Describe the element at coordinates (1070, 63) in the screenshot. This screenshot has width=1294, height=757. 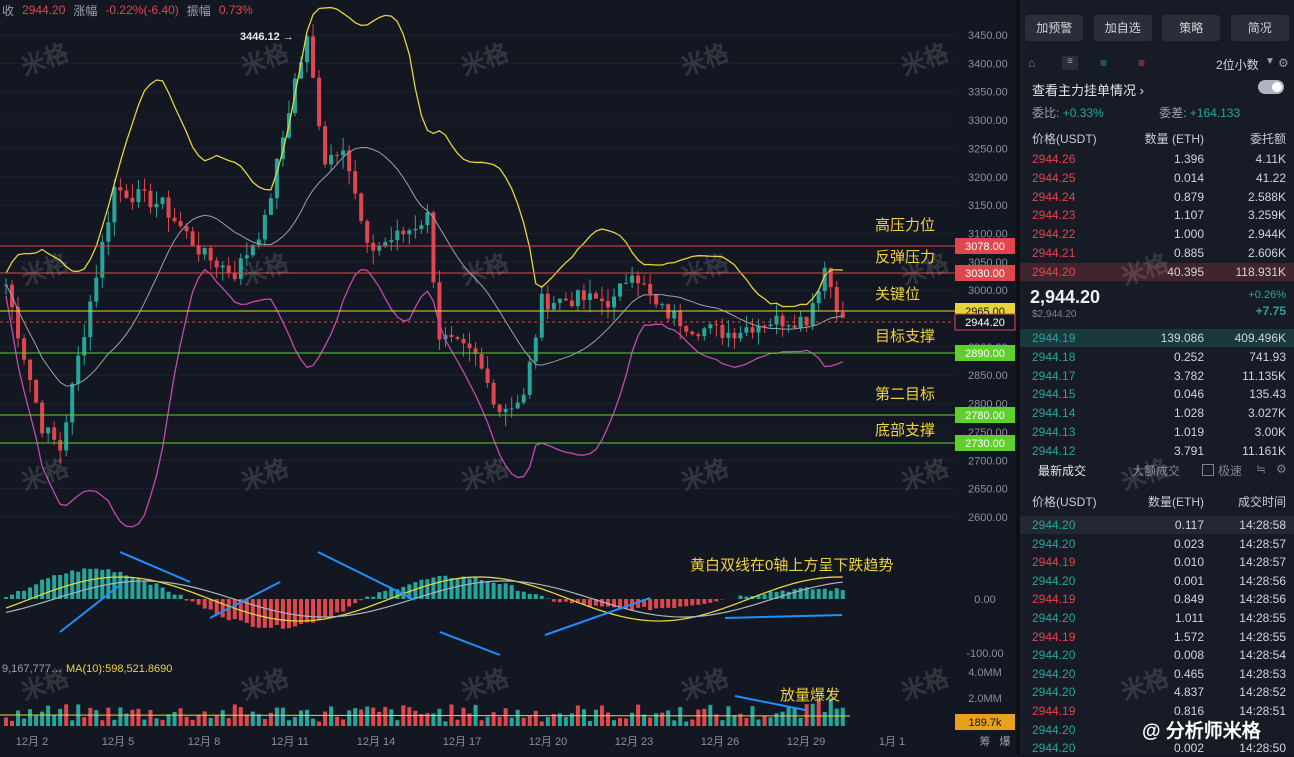
I see `book-both-icon: ≡` at that location.